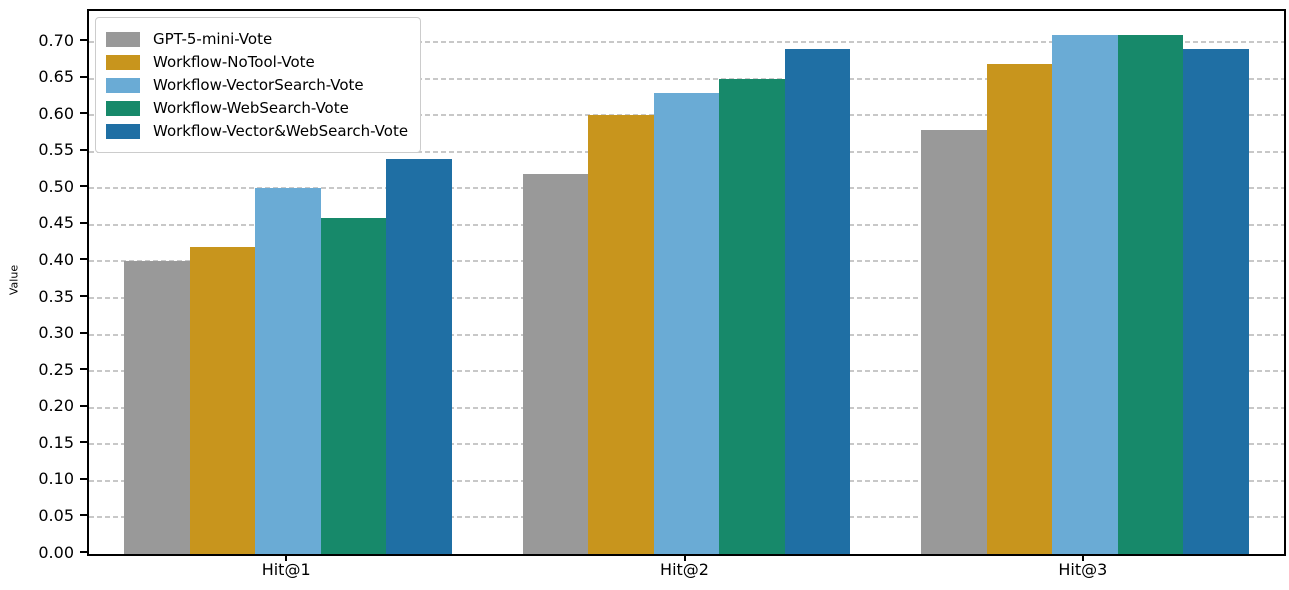  Describe the element at coordinates (157, 407) in the screenshot. I see `bar-Hit@1-GPT-5-mini-Vote` at that location.